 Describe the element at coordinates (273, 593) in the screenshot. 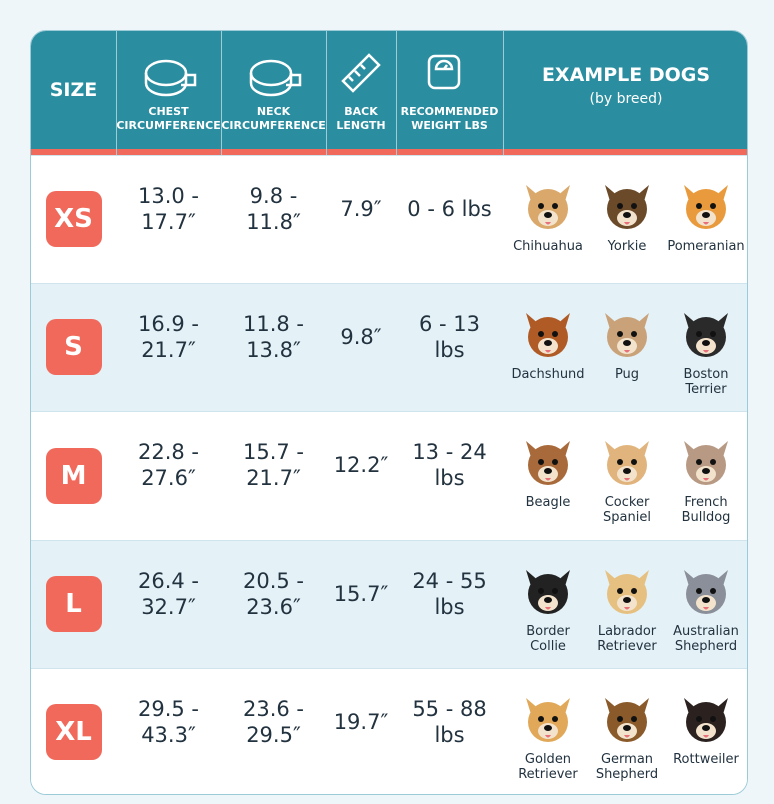

I see `neck-cell: 20.5 - 23.6″` at that location.